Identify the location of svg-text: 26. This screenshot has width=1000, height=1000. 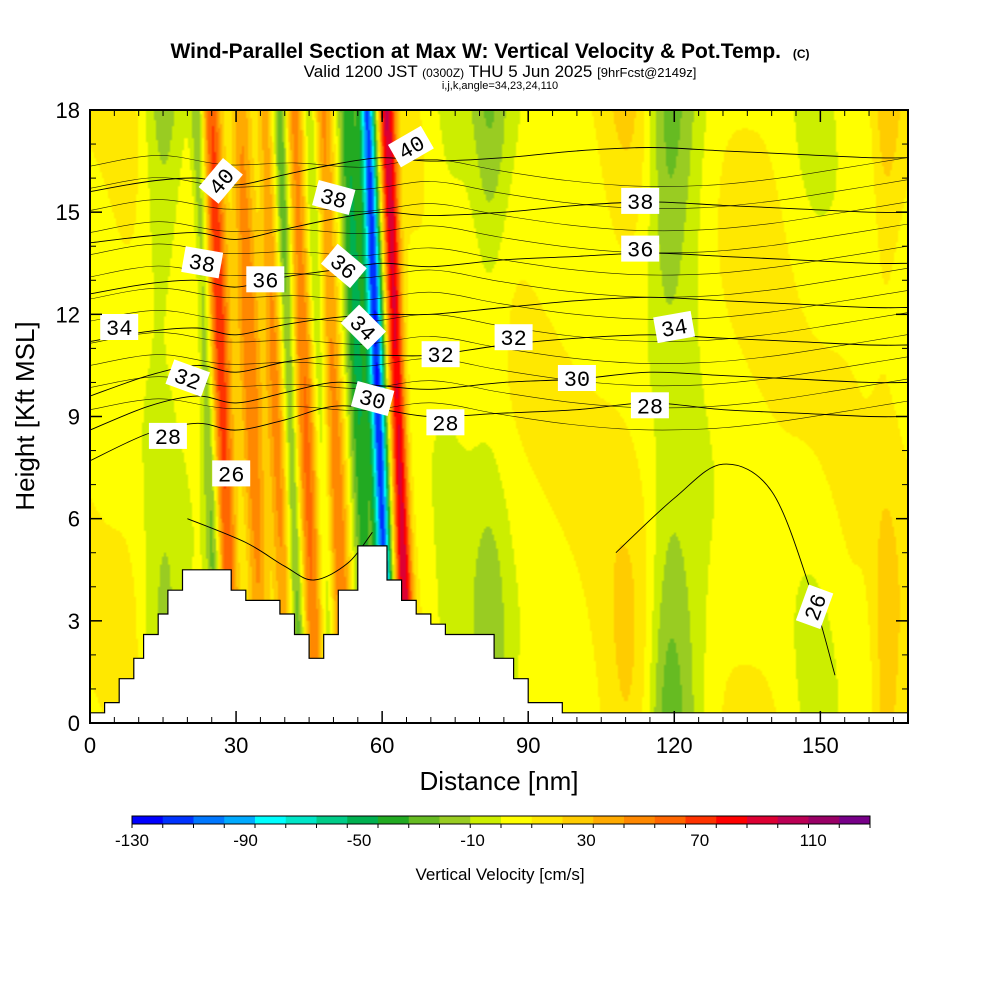
(231, 475).